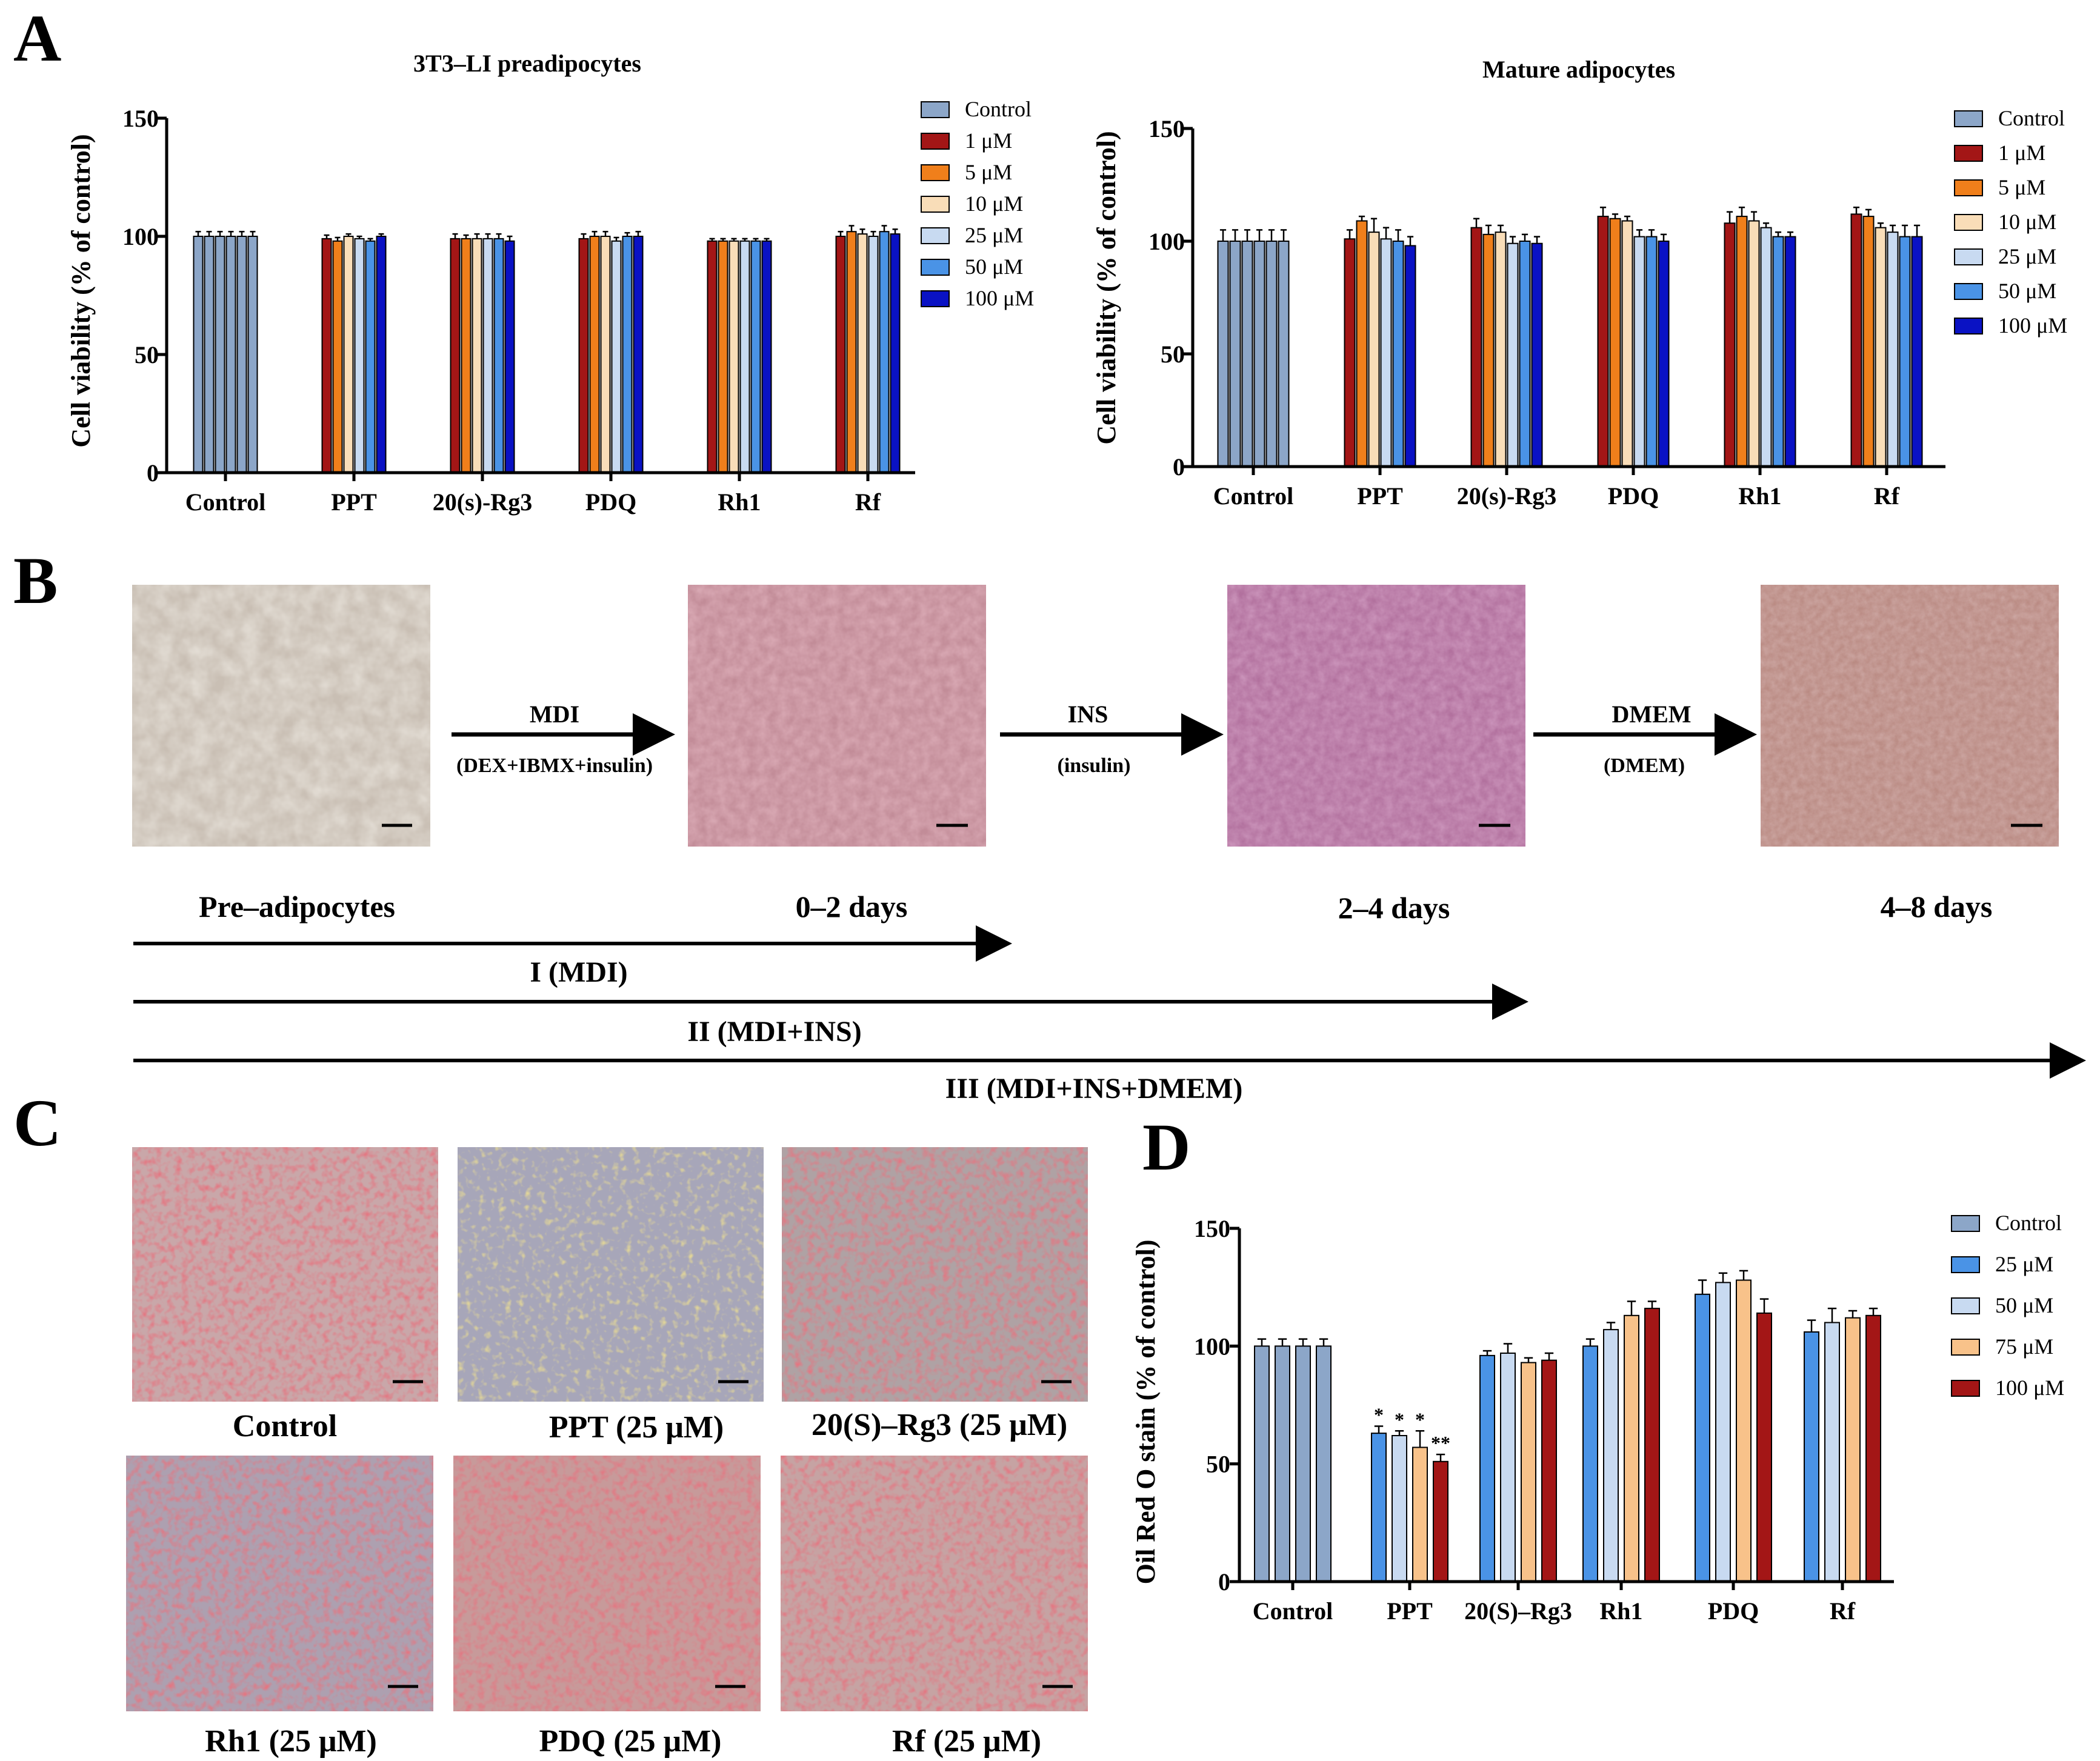 This screenshot has width=2100, height=1761. I want to click on x-tick-label: PDQ, so click(1733, 1611).